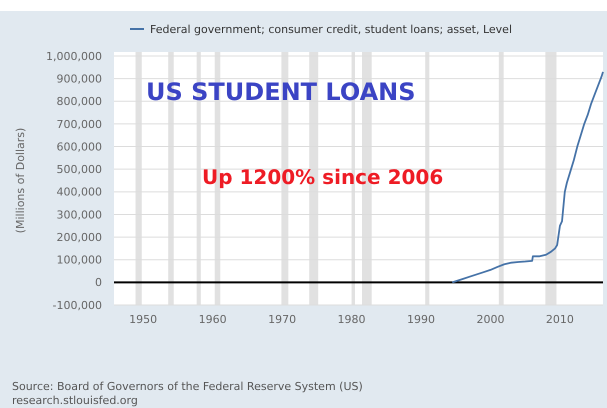 This screenshot has width=607, height=408. I want to click on source-note: Source: Board of Governors of the Federal Reserve System (US), so click(187, 386).